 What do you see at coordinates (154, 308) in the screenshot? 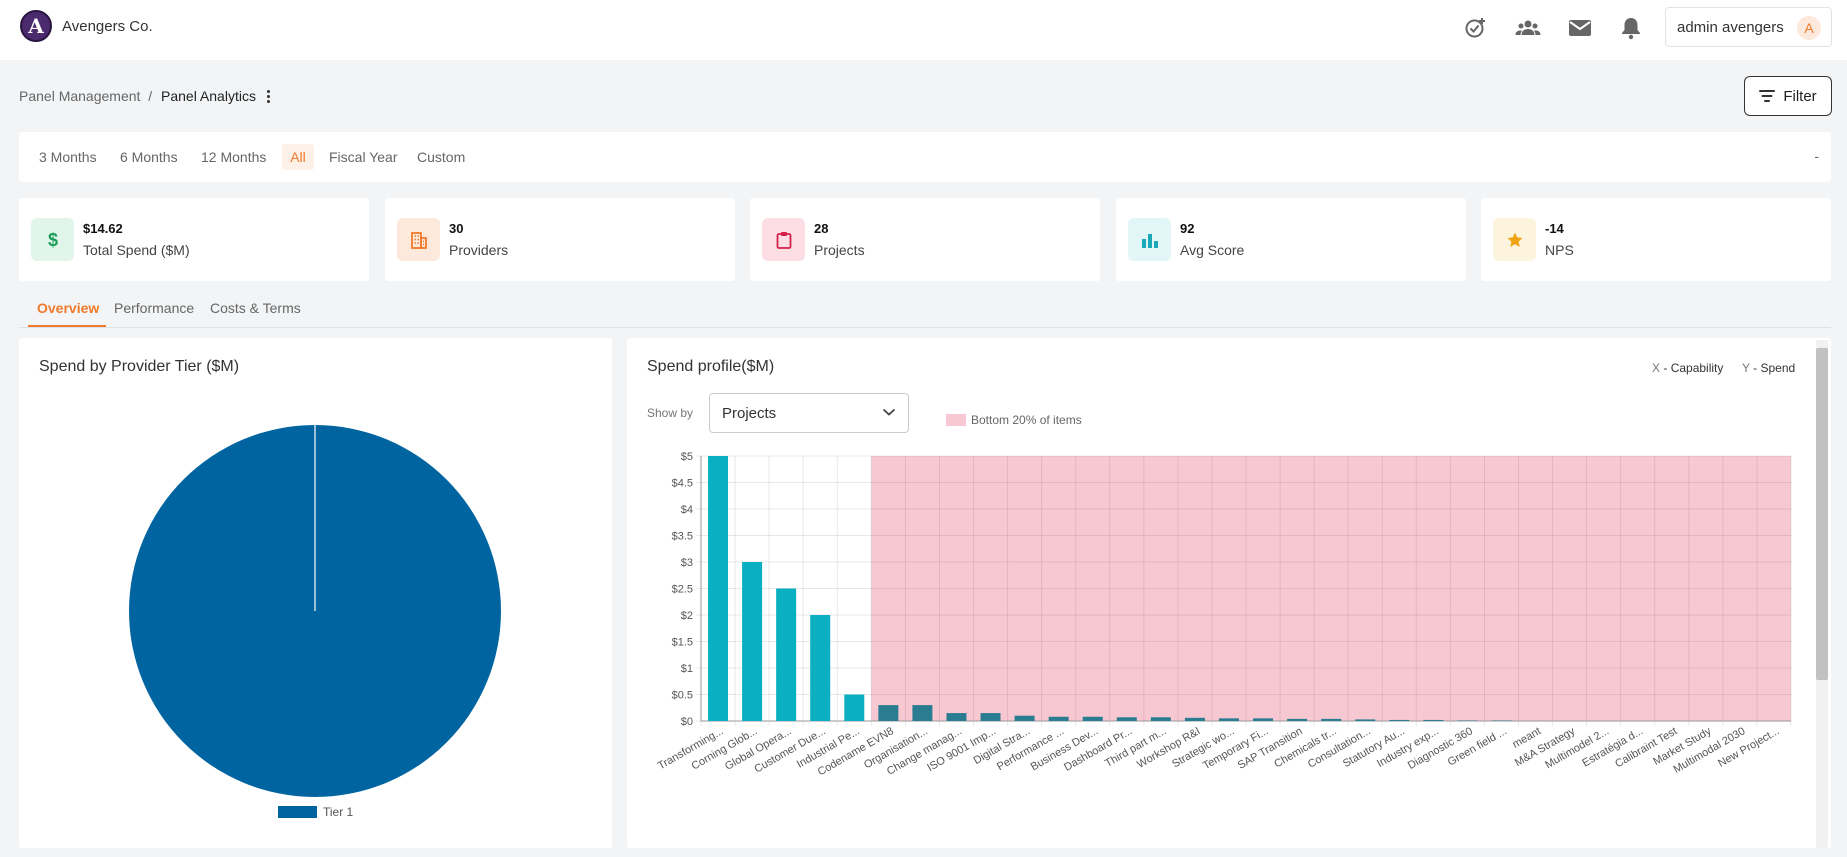
I see `tab-performance: Performance` at bounding box center [154, 308].